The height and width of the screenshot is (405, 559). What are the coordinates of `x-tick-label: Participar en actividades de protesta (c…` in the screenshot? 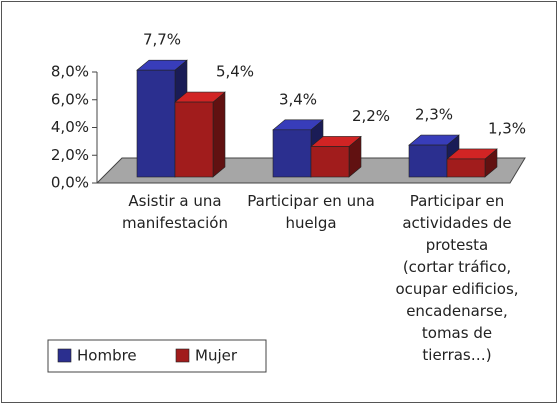 It's located at (457, 278).